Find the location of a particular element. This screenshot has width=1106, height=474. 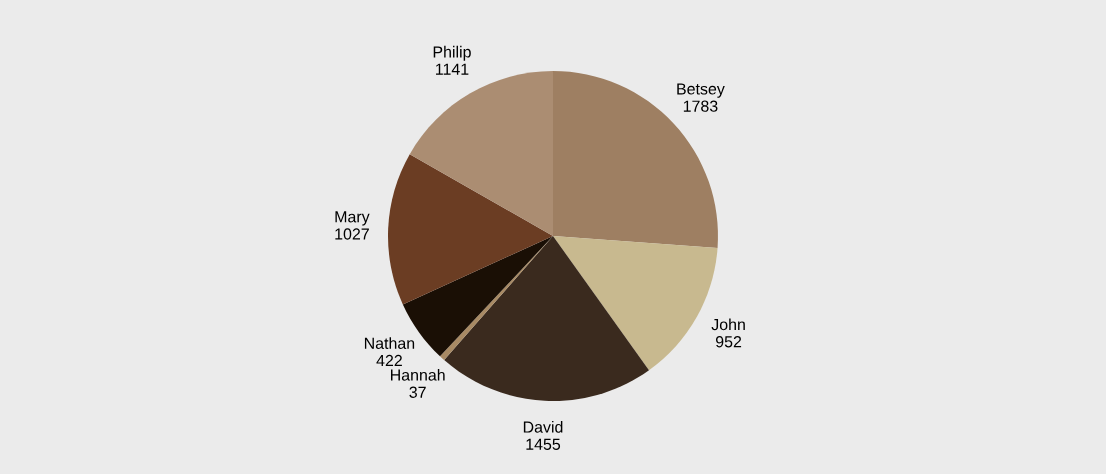

data-label: 952 is located at coordinates (728, 342).